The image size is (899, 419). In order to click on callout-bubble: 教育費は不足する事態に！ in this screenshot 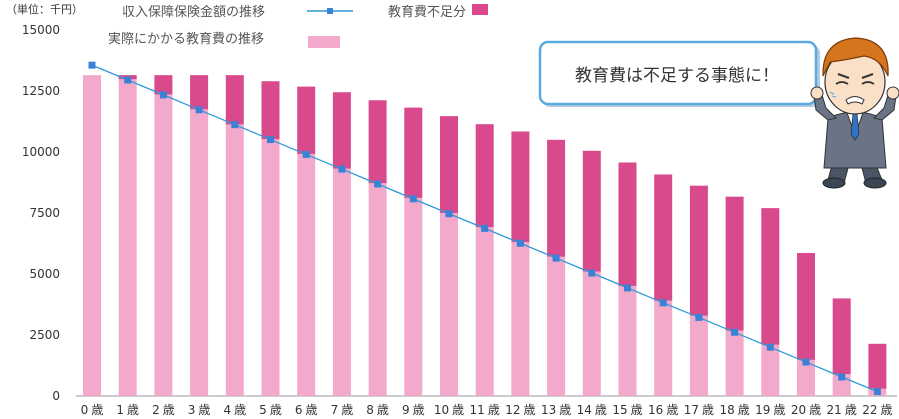, I will do `click(679, 73)`.